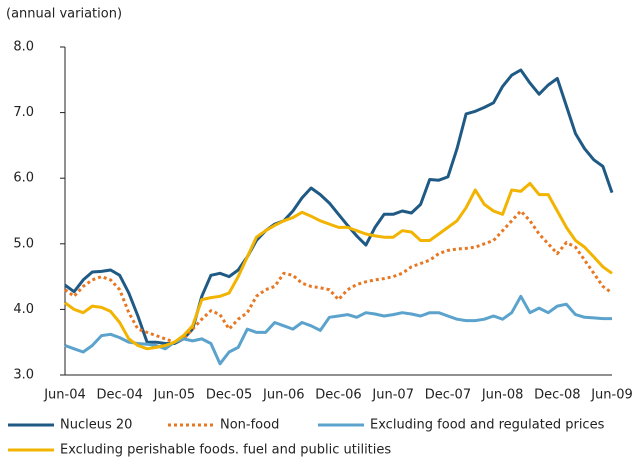 This screenshot has height=460, width=637. Describe the element at coordinates (64, 14) in the screenshot. I see `y-axis-label: (annual variation)` at that location.